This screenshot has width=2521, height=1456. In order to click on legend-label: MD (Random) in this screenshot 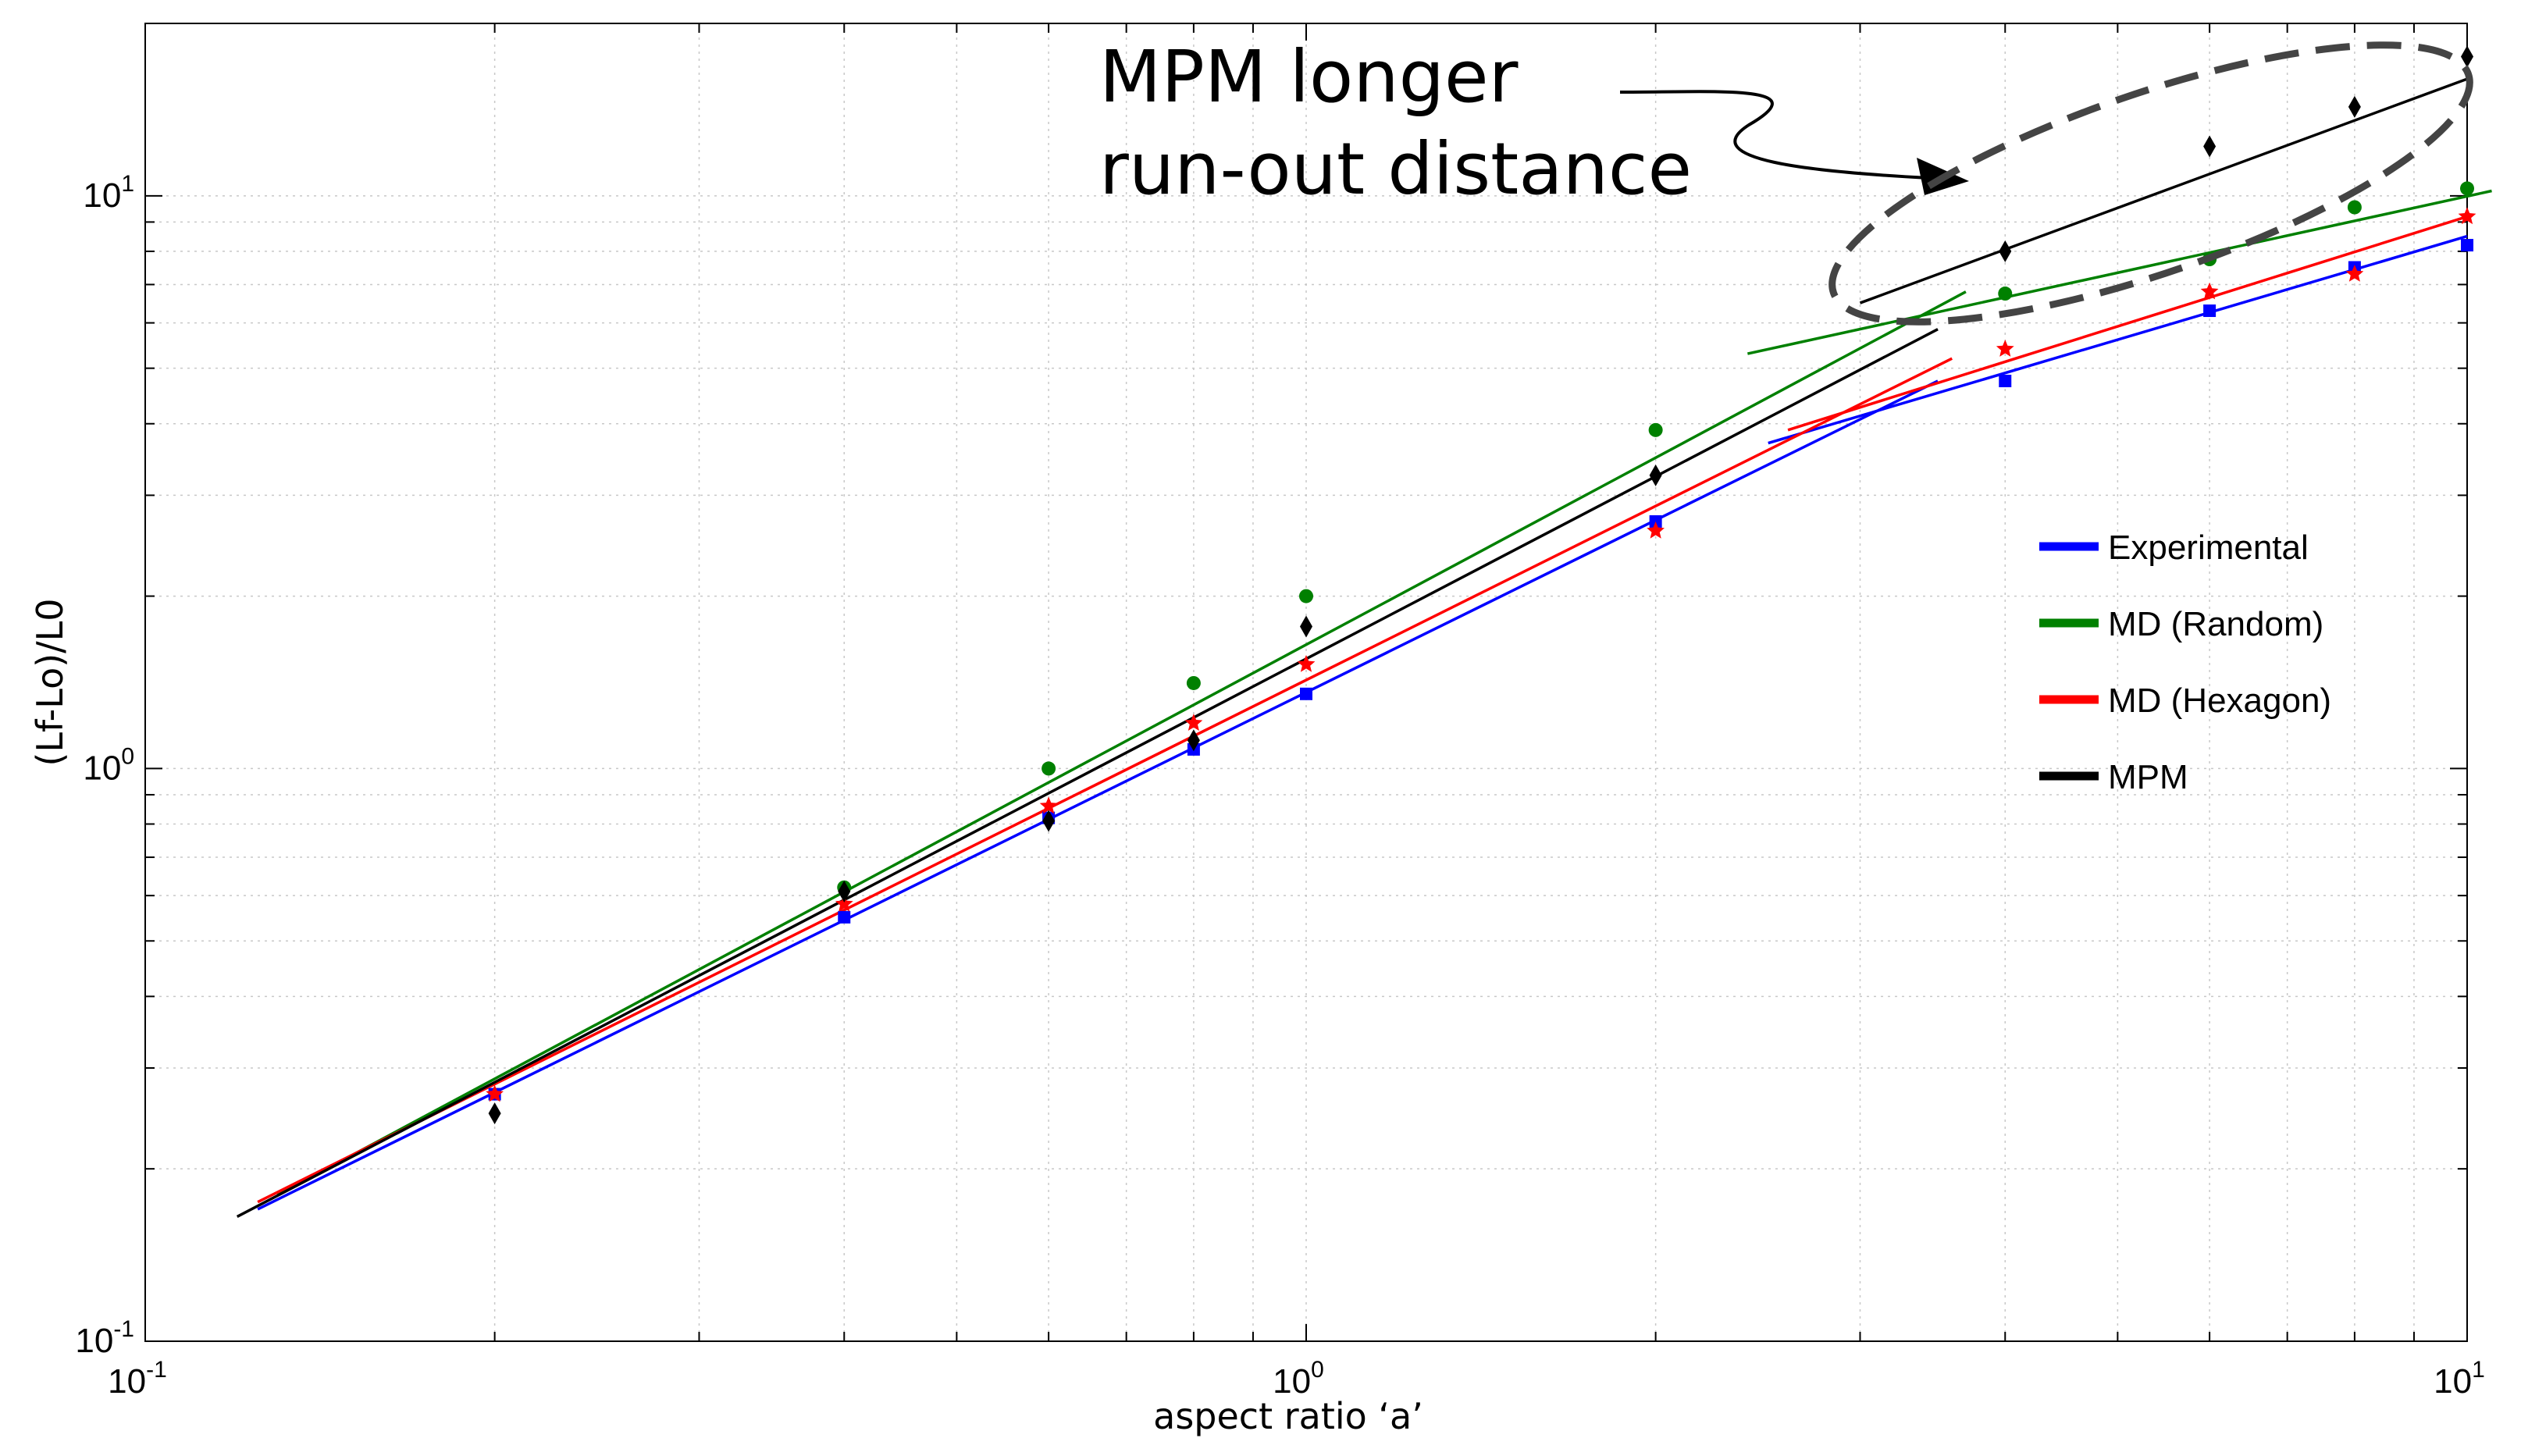, I will do `click(2216, 624)`.